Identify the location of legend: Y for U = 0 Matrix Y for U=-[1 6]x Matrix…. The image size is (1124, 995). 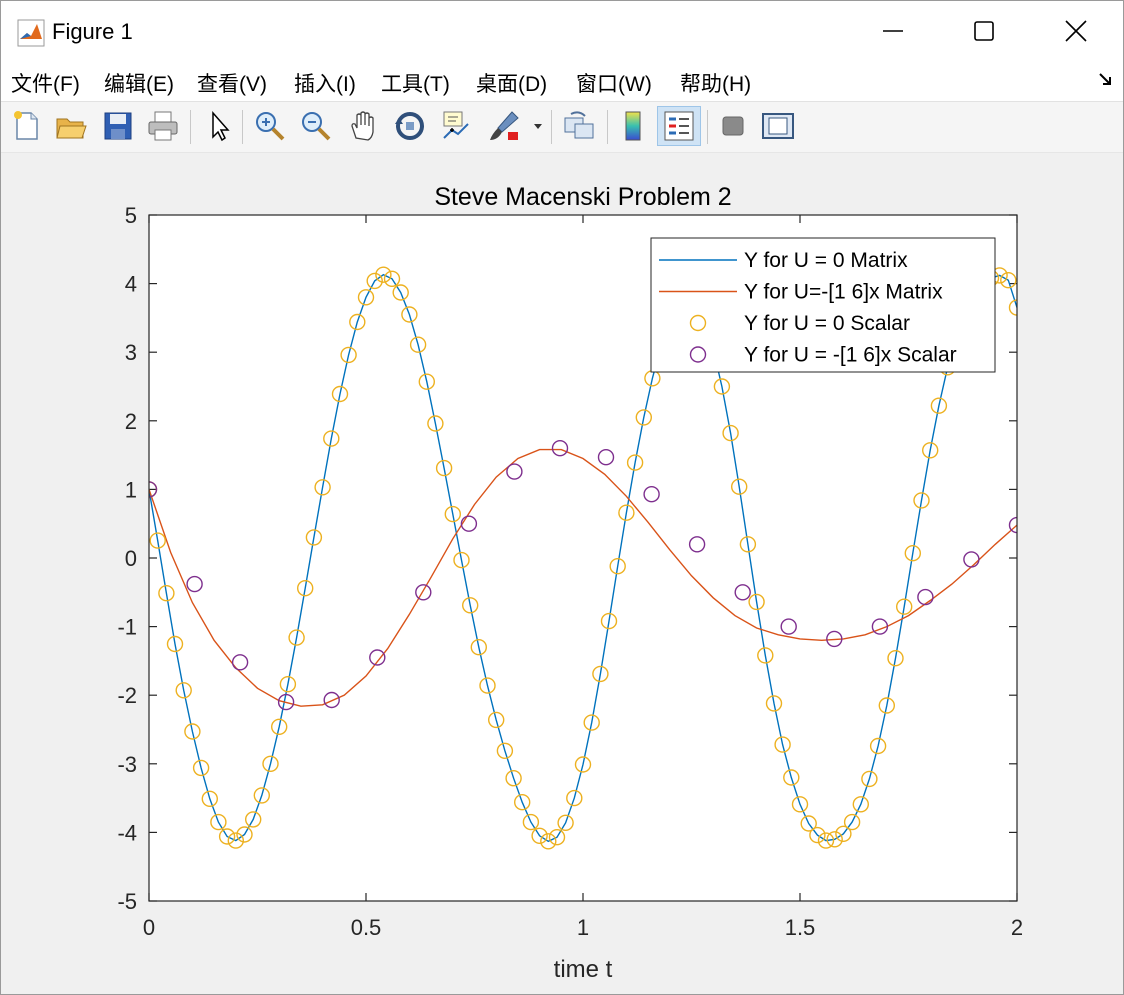
(823, 305).